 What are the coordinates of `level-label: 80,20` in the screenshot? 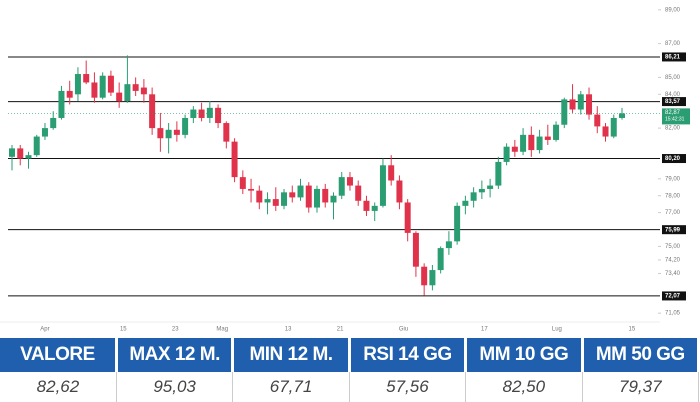 It's located at (673, 159).